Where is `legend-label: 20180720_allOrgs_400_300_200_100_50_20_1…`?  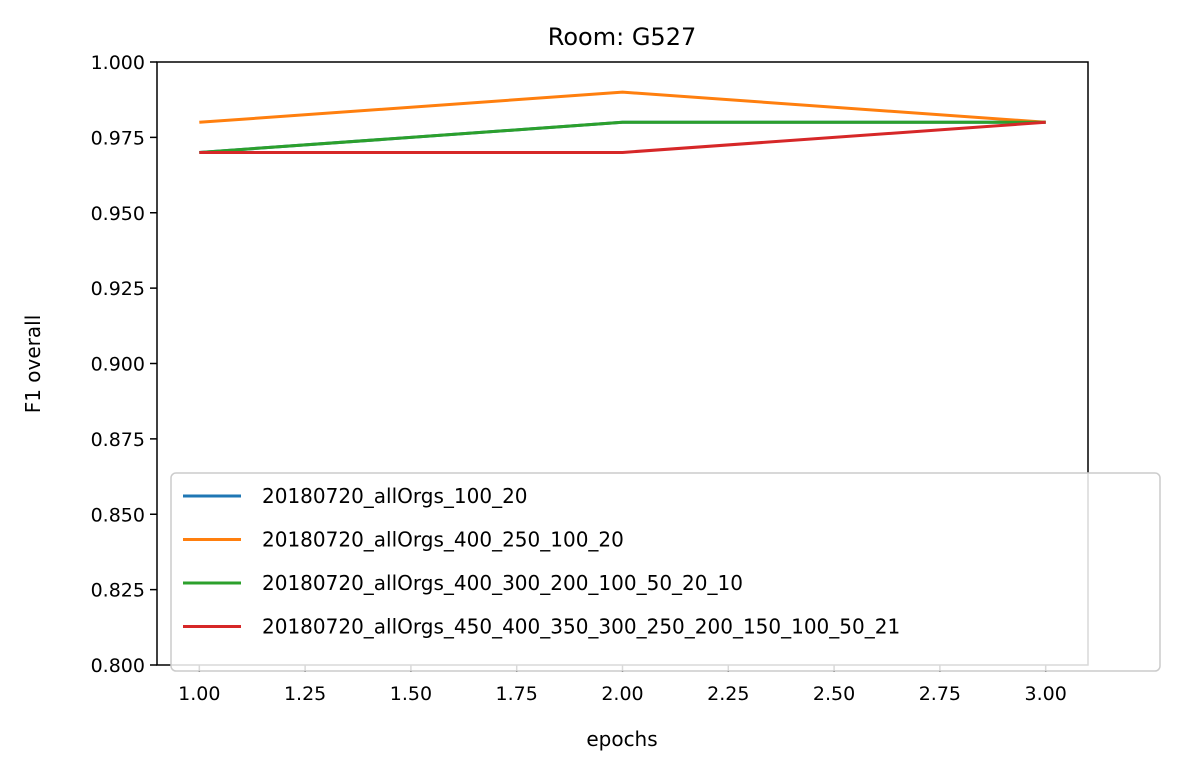 legend-label: 20180720_allOrgs_400_300_200_100_50_20_1… is located at coordinates (502, 583).